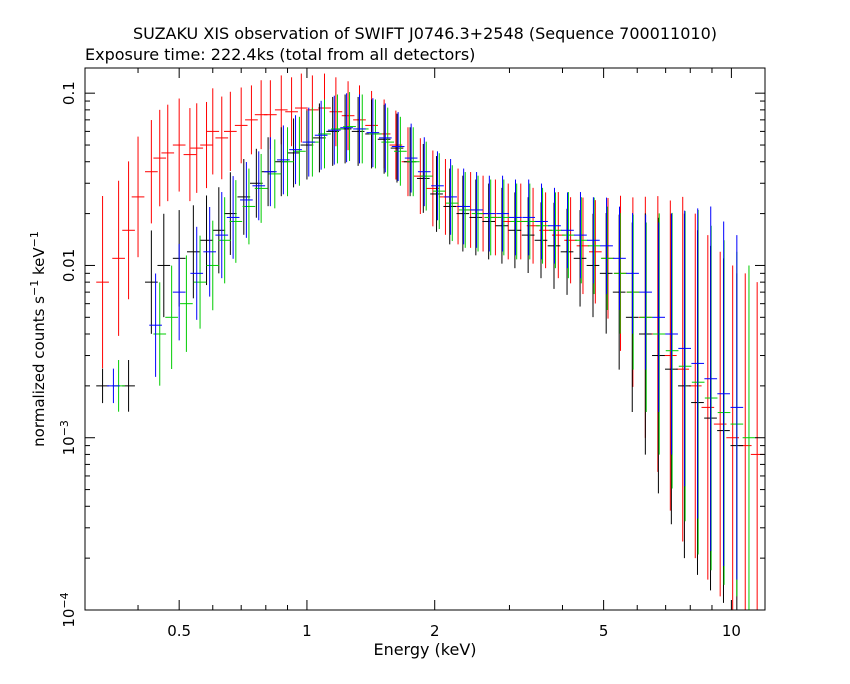 The height and width of the screenshot is (684, 850). Describe the element at coordinates (604, 631) in the screenshot. I see `x-tick-label: 5` at that location.